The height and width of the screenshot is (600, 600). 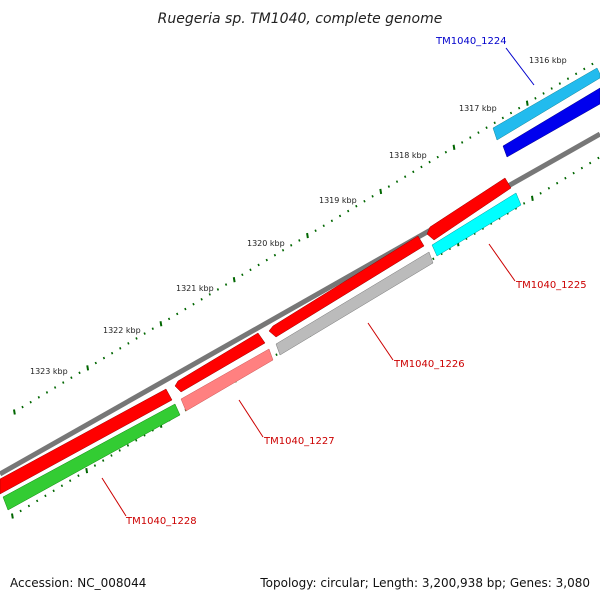 I want to click on kbp-label-1319: 1319 kbp, so click(x=338, y=200).